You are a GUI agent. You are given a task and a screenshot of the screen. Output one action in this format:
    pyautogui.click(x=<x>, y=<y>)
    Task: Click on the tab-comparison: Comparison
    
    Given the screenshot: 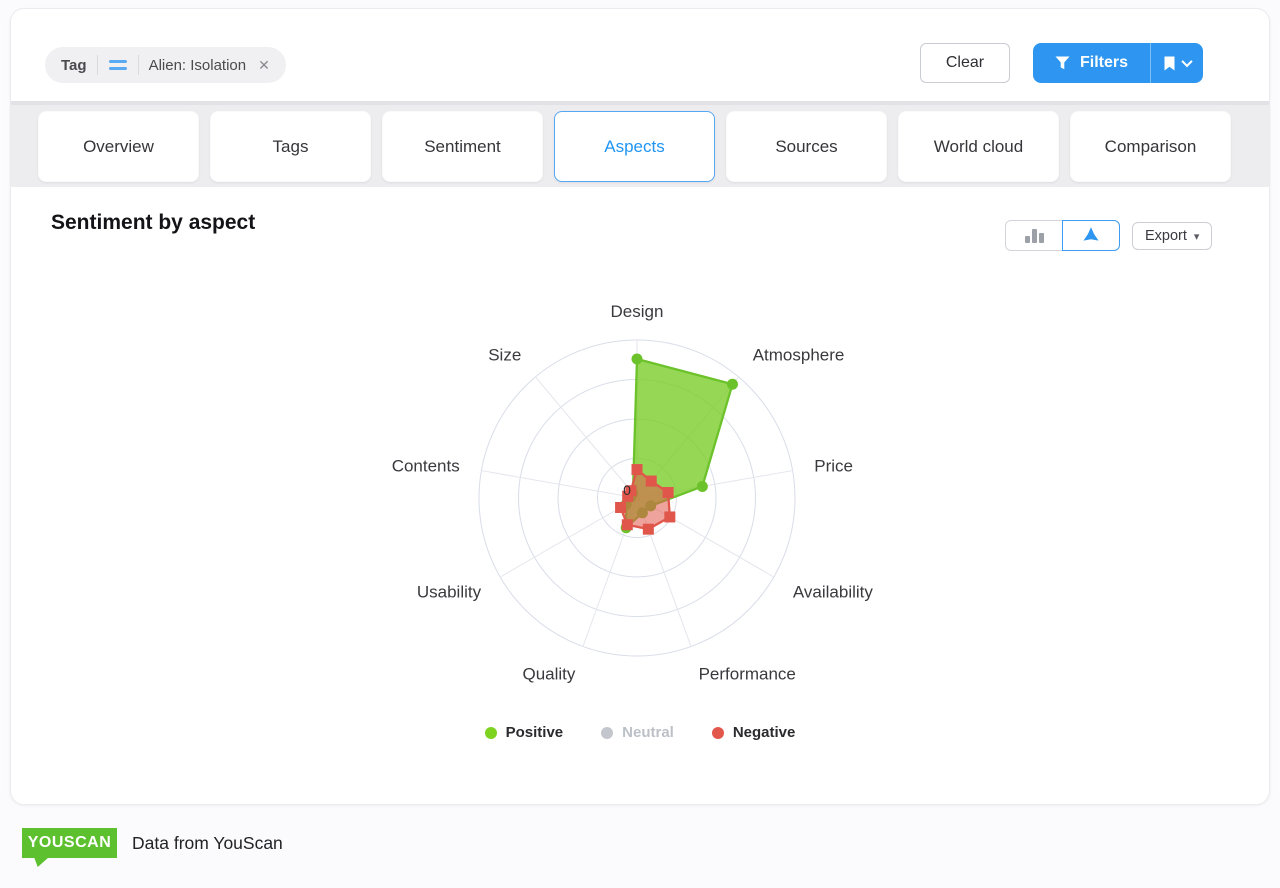 What is the action you would take?
    pyautogui.click(x=1150, y=146)
    